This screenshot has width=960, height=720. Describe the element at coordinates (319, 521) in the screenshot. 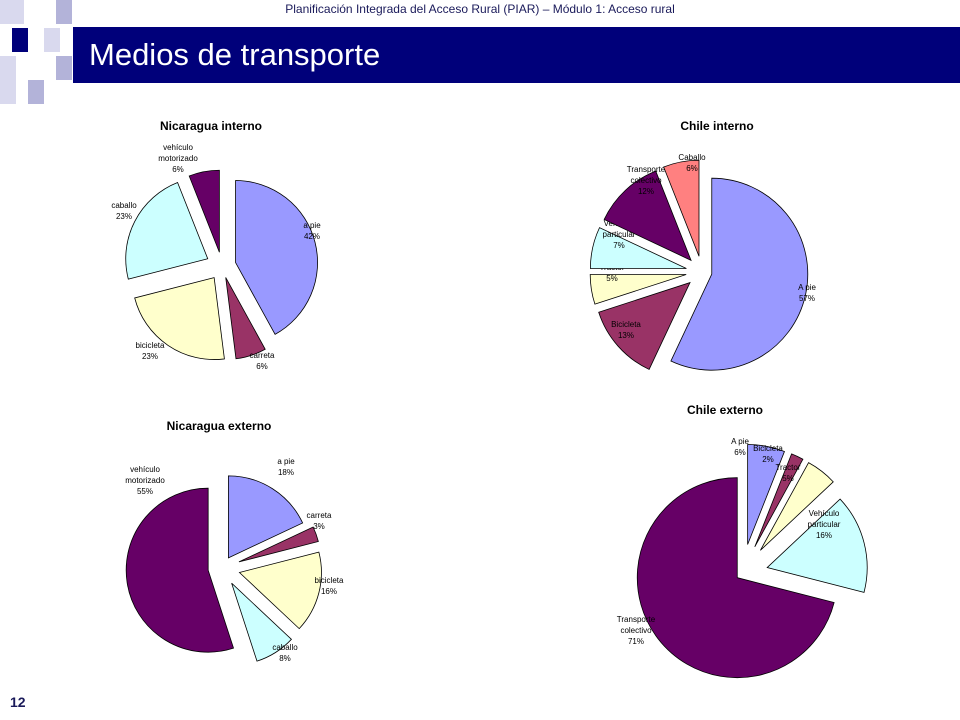

I see `pie-label-carreta: carreta 3%` at that location.